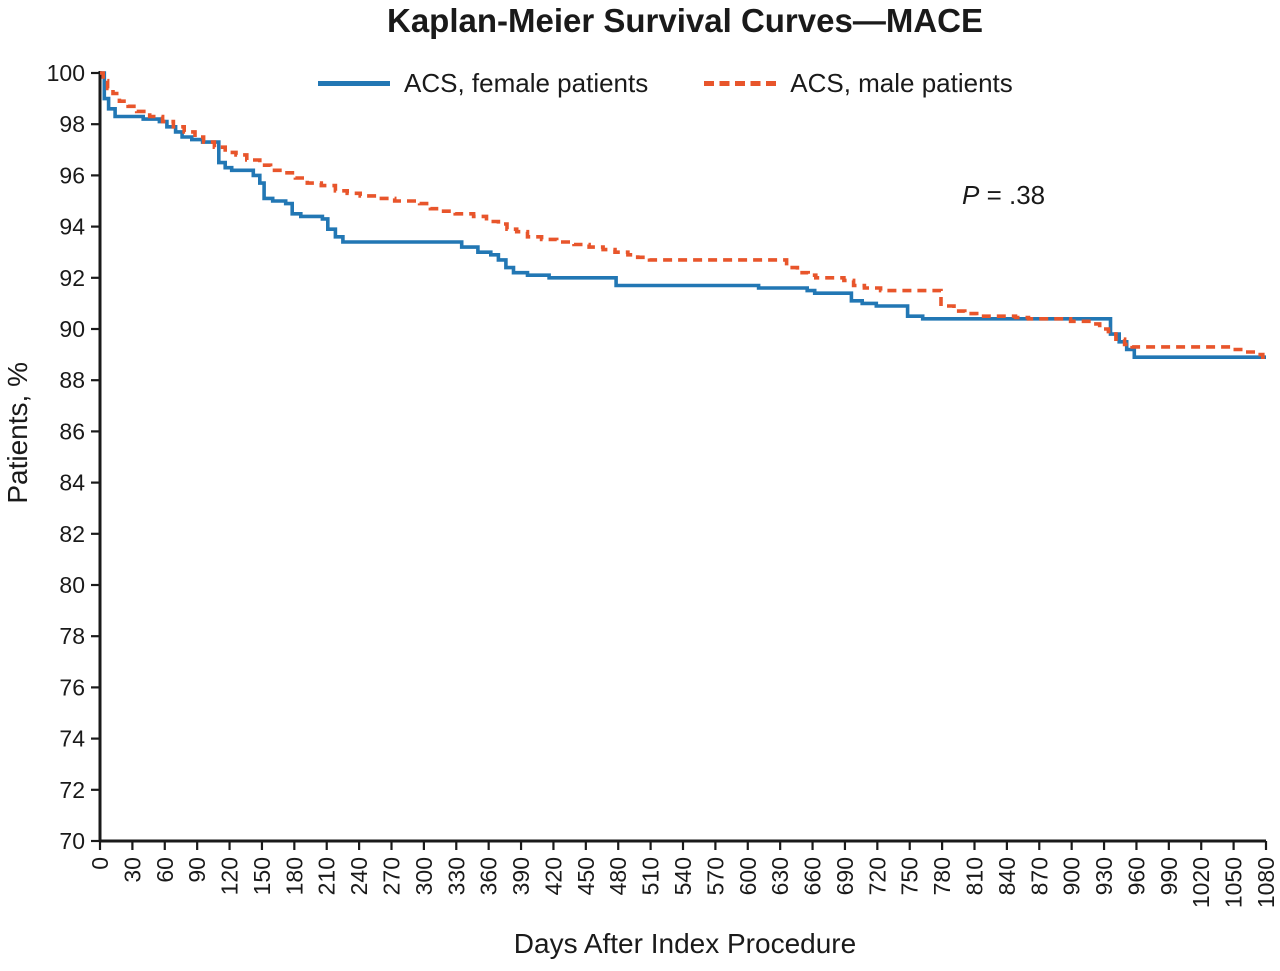  What do you see at coordinates (1234, 882) in the screenshot?
I see `x-tick-label: 1050` at bounding box center [1234, 882].